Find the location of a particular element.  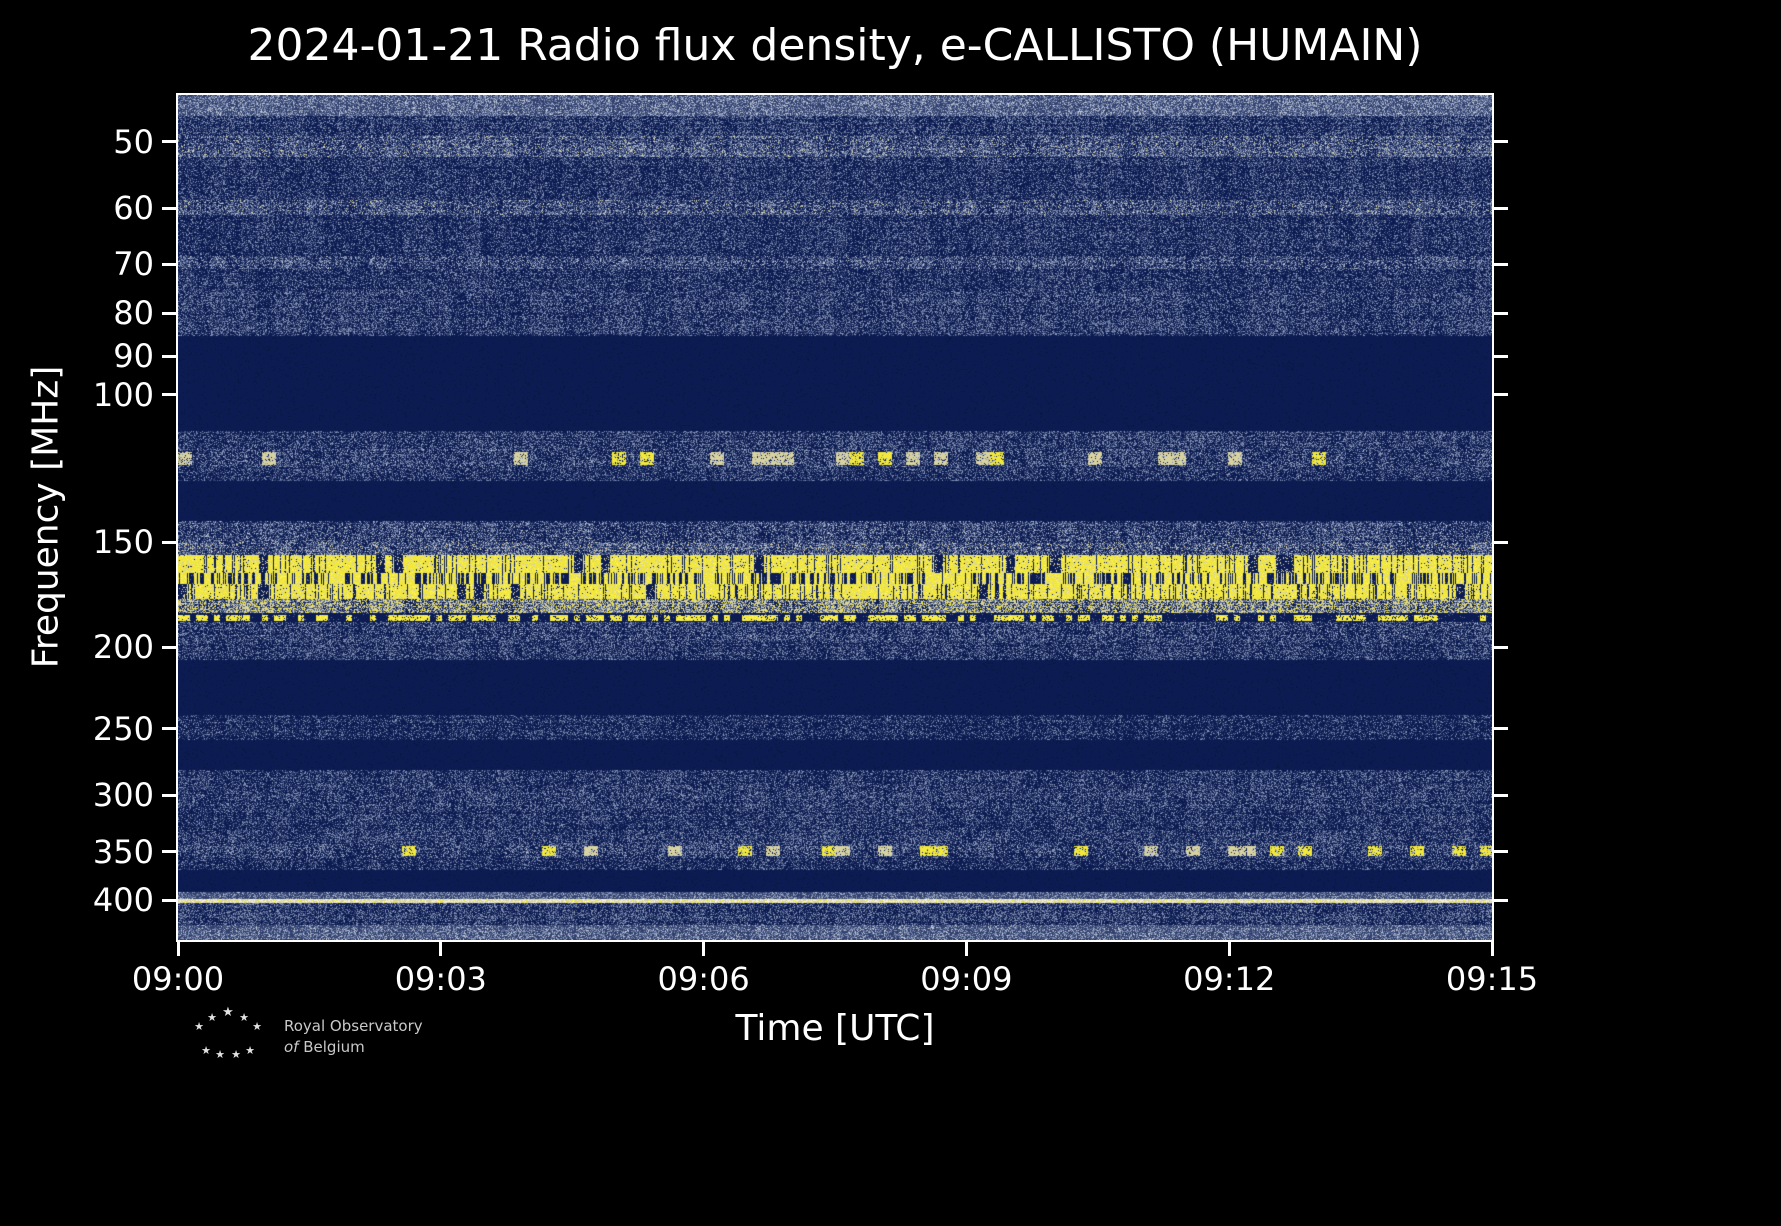

x-tick-label: 09:15 is located at coordinates (1492, 979).